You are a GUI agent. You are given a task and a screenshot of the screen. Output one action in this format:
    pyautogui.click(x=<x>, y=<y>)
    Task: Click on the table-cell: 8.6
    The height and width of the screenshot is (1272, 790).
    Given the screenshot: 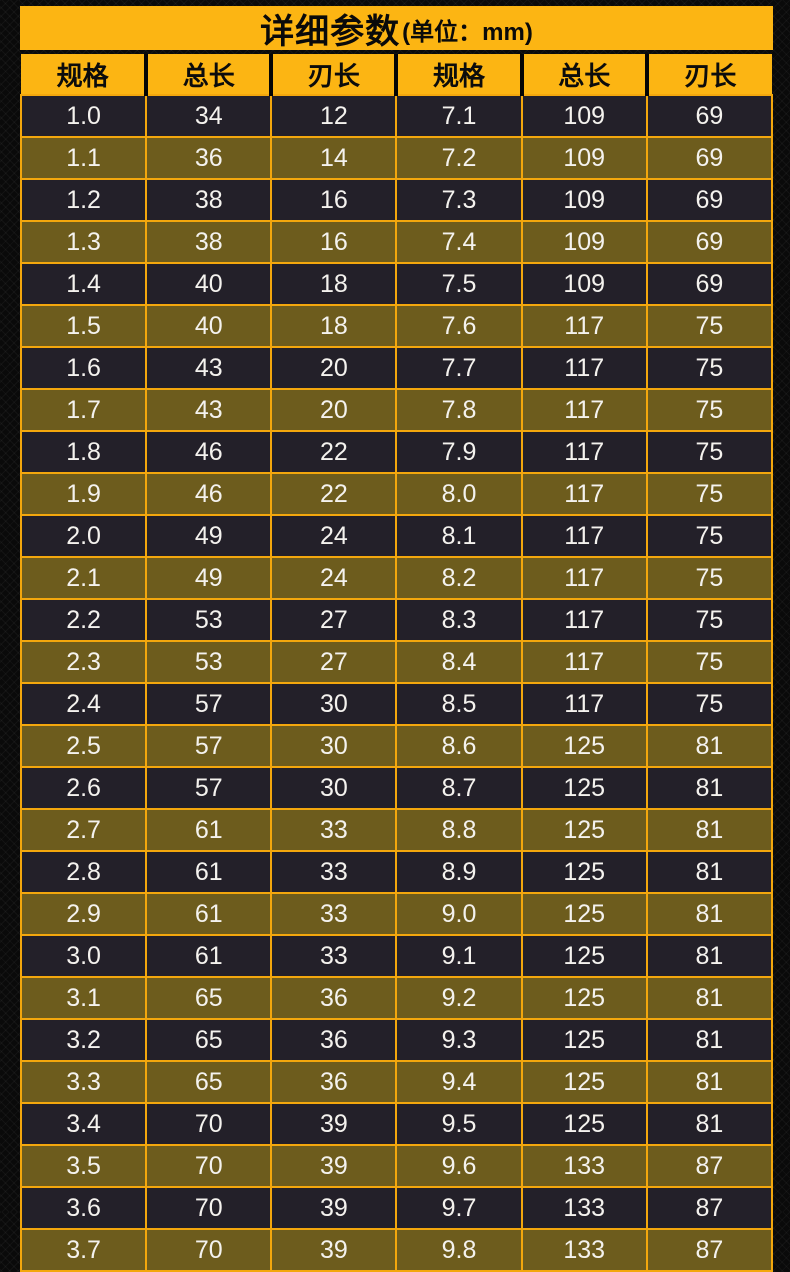 What is the action you would take?
    pyautogui.click(x=459, y=746)
    